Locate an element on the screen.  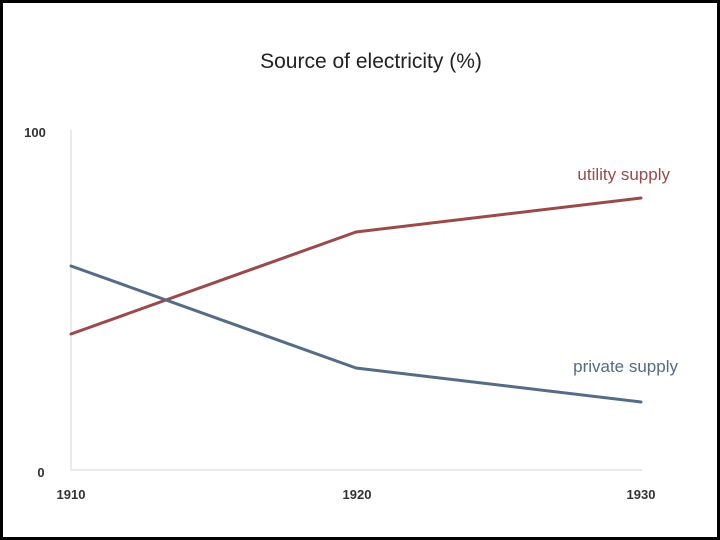
x-tick-label-1910: 1910 is located at coordinates (71, 494).